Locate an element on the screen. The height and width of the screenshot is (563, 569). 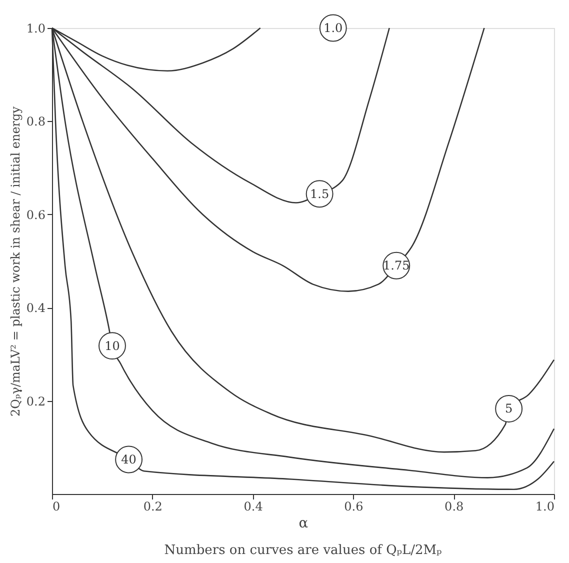
x-tick-label: 0.2 is located at coordinates (152, 507).